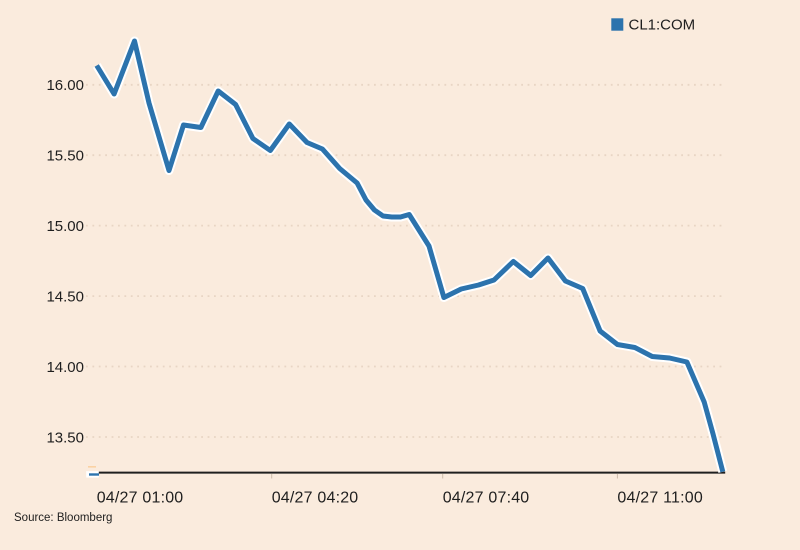 This screenshot has width=800, height=550. Describe the element at coordinates (63, 518) in the screenshot. I see `svg-text: Source: Bloomberg` at that location.